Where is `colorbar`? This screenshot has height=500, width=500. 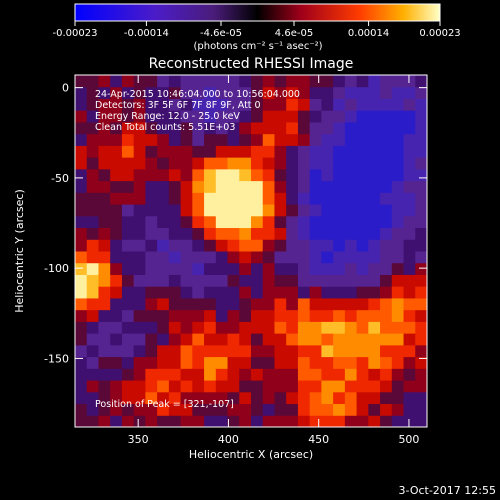
colorbar is located at coordinates (257, 12).